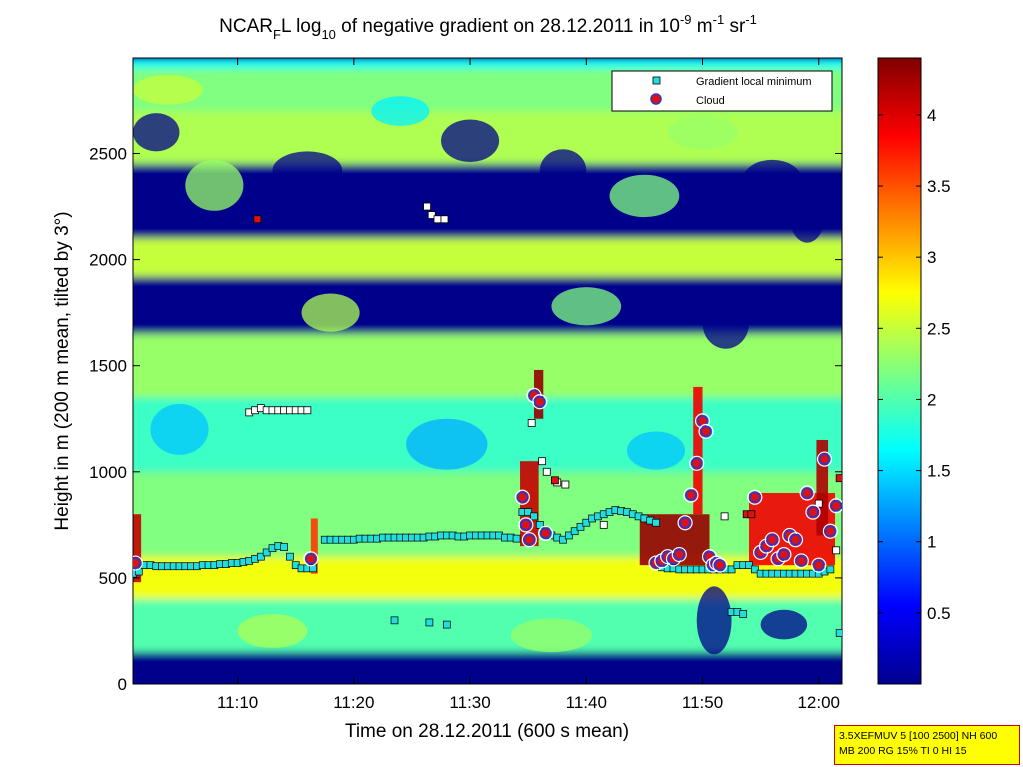 Image resolution: width=1023 pixels, height=767 pixels. Describe the element at coordinates (710, 101) in the screenshot. I see `legend-label-cloud: Cloud` at that location.